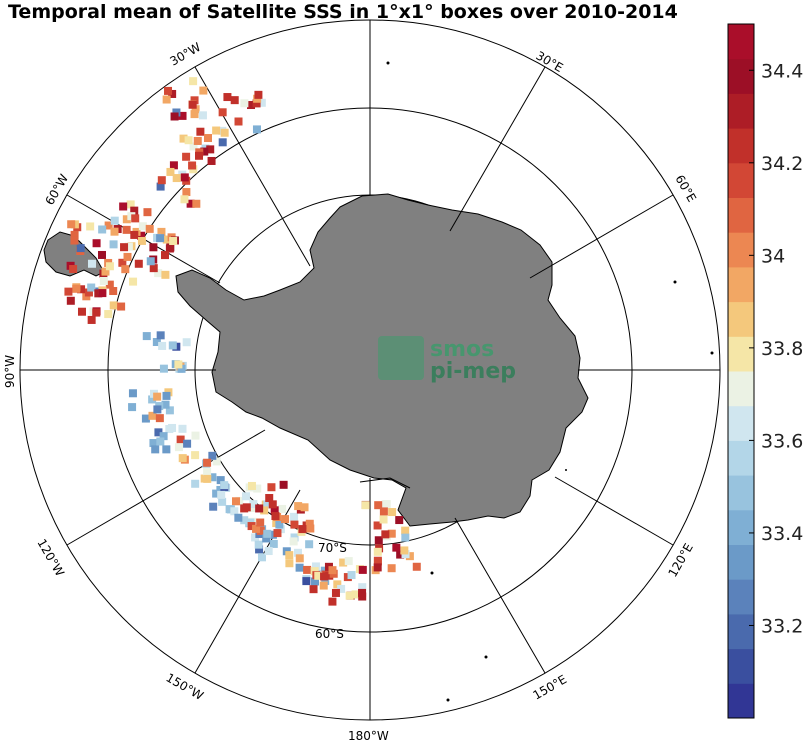 The width and height of the screenshot is (806, 742). I want to click on colorbar-tick-label: 34.2, so click(782, 164).